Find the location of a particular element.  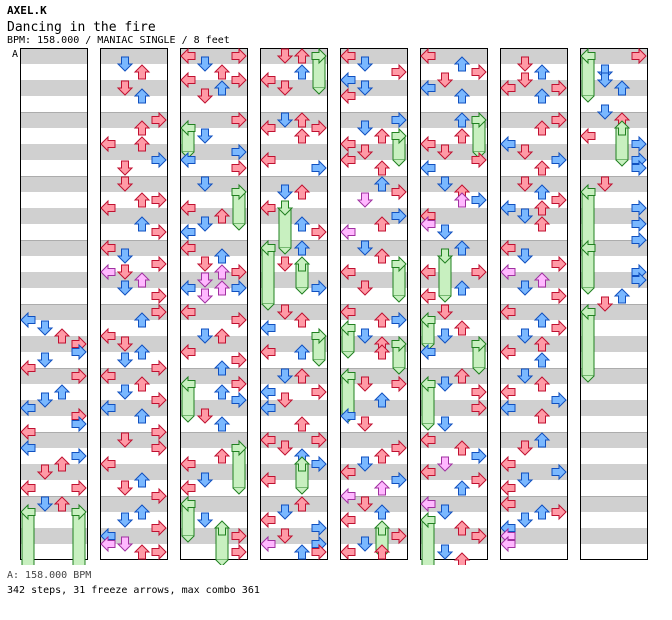

song-title: Dancing in the fire is located at coordinates (81, 27).